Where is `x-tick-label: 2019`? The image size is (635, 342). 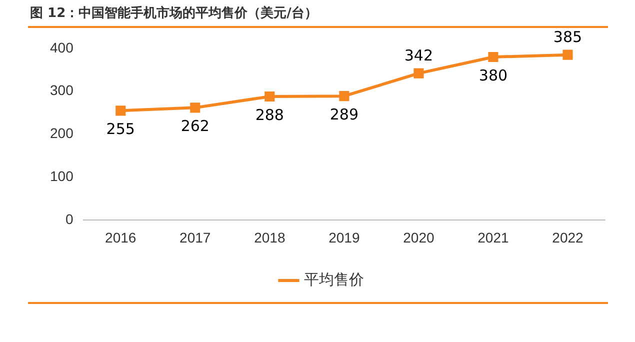
x-tick-label: 2019 is located at coordinates (344, 237).